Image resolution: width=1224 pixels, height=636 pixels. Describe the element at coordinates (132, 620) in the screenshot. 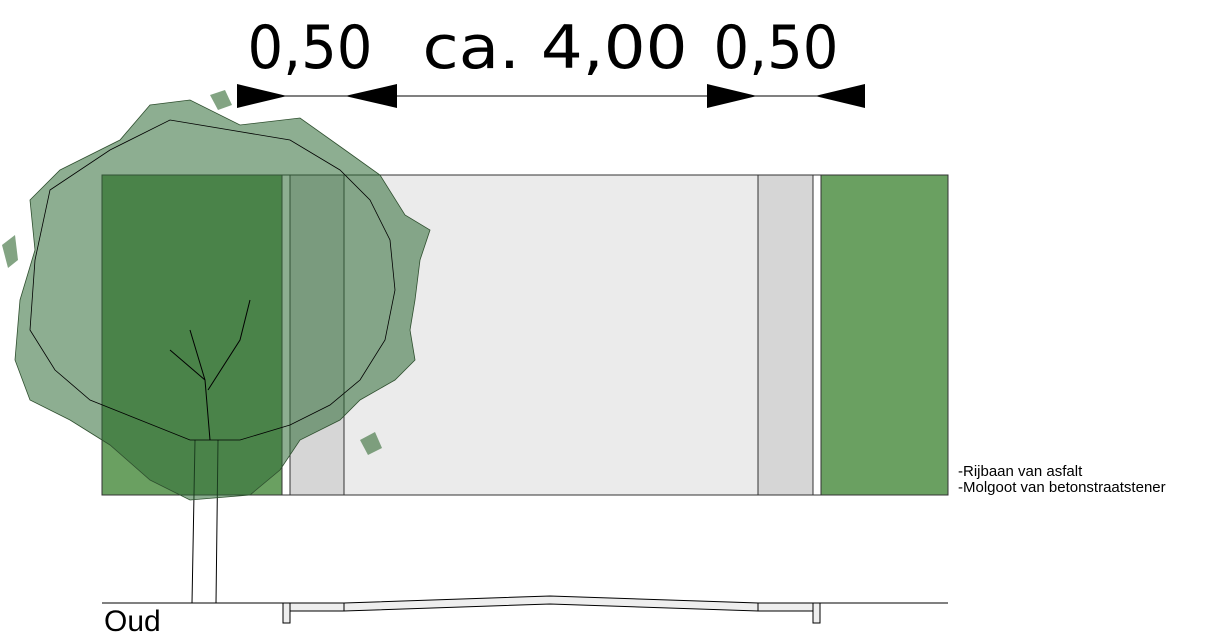

I see `section-label: Oud` at that location.